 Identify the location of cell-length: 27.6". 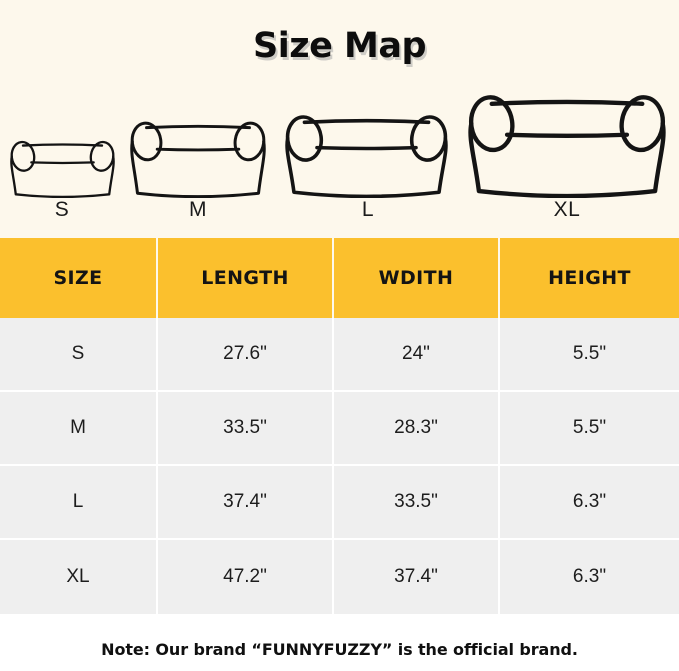
(246, 355).